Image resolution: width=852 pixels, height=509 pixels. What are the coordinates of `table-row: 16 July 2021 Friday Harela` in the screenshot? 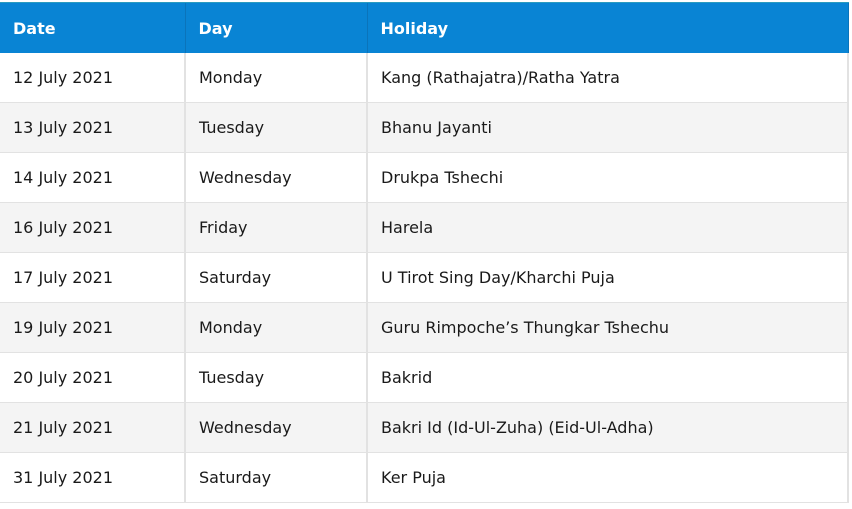 It's located at (424, 227).